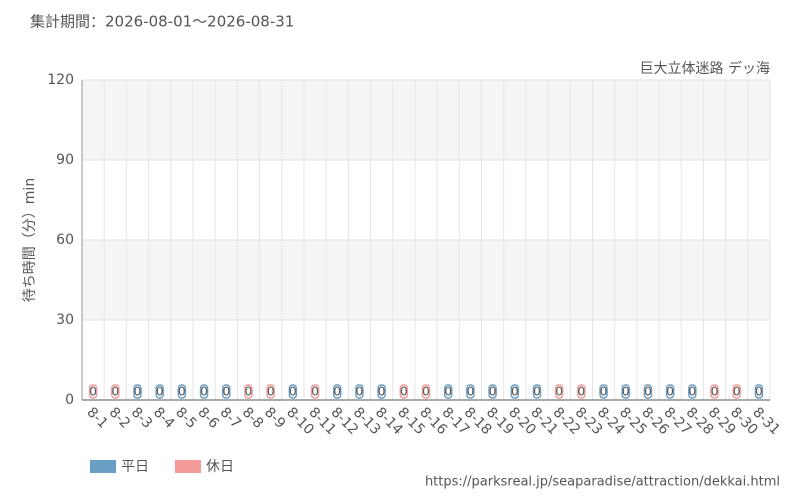  Describe the element at coordinates (96, 417) in the screenshot. I see `x-tick-label: 8-1` at that location.